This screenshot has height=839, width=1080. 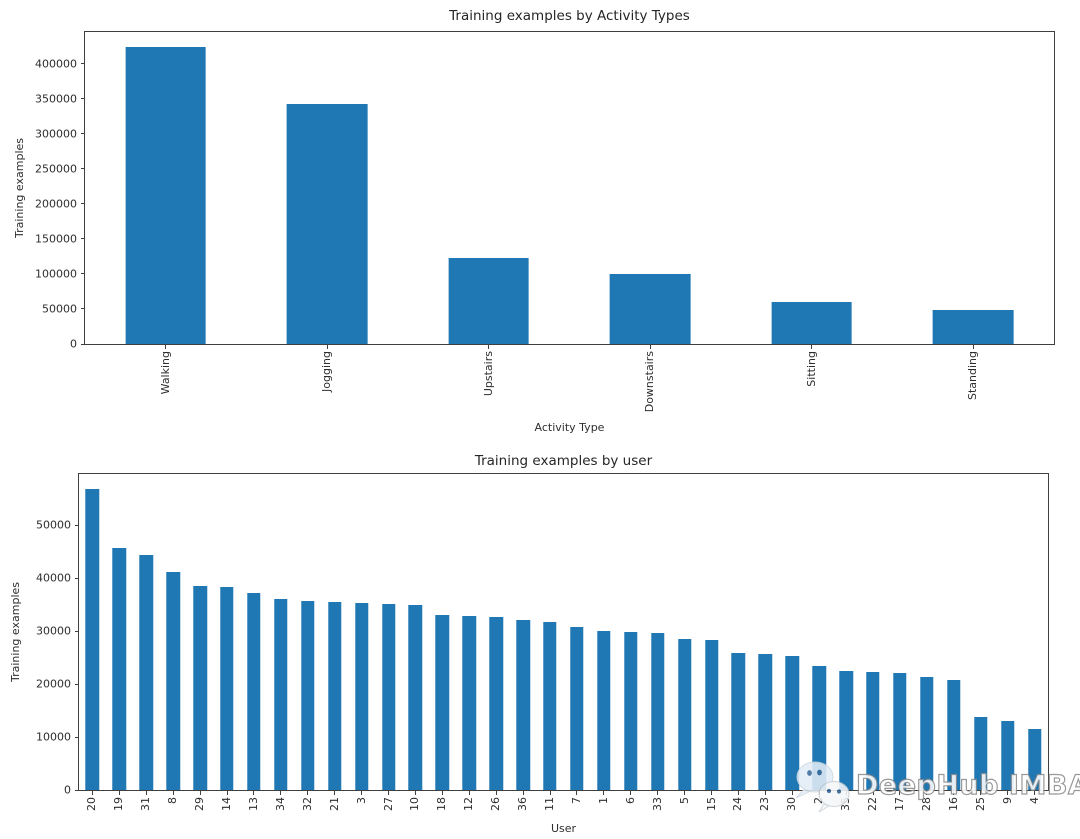 What do you see at coordinates (200, 804) in the screenshot?
I see `x-tick-label: 29` at bounding box center [200, 804].